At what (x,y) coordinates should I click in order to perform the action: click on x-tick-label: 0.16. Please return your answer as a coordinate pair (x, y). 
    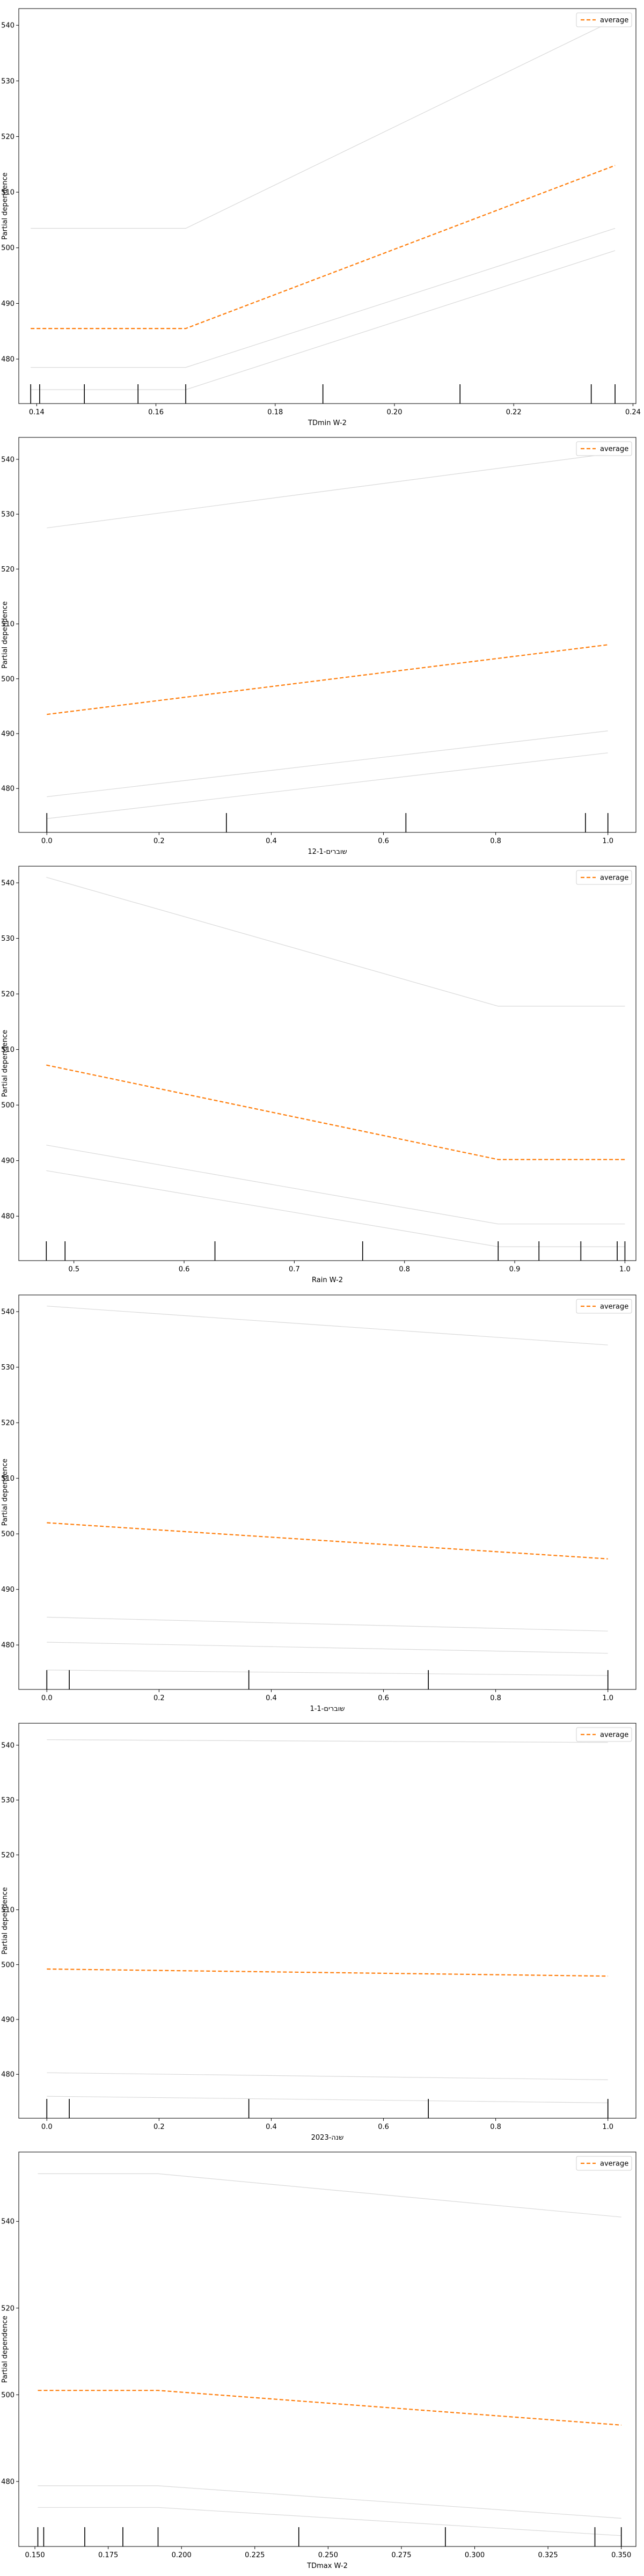
    Looking at the image, I should click on (156, 412).